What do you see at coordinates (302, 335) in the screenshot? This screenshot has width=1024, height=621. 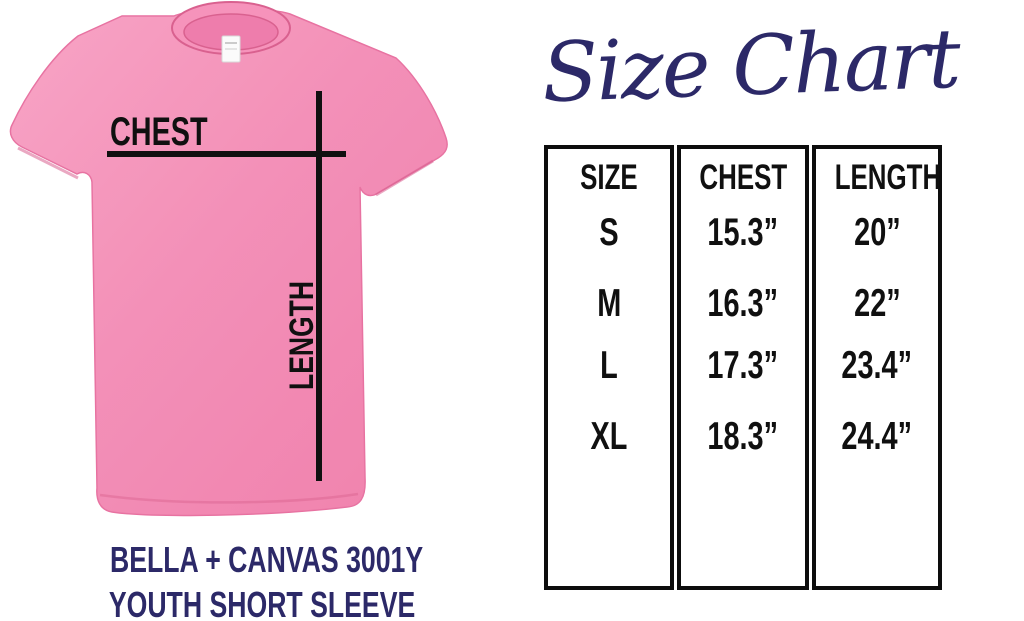 I see `length-label: LENGTH` at bounding box center [302, 335].